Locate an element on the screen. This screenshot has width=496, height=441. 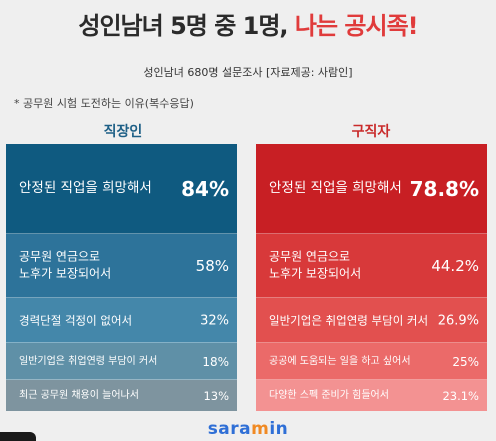
chart-row: 다양한 스펙 준비가 힘들어서 23.1% is located at coordinates (371, 395).